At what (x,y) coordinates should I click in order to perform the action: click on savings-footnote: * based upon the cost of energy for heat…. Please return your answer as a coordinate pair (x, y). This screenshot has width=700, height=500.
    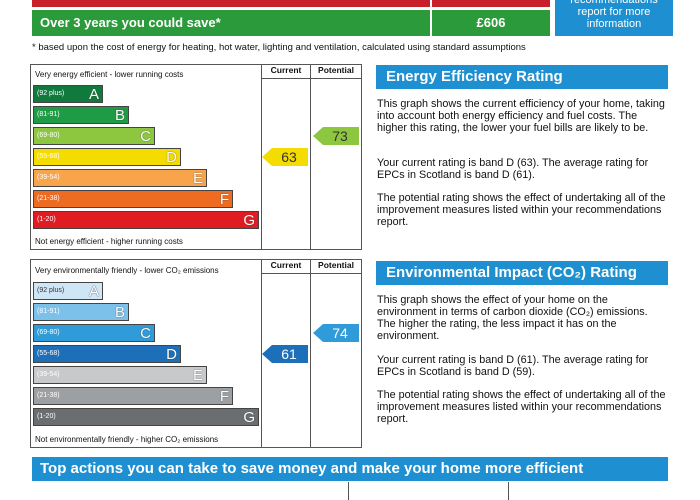
    Looking at the image, I should click on (279, 47).